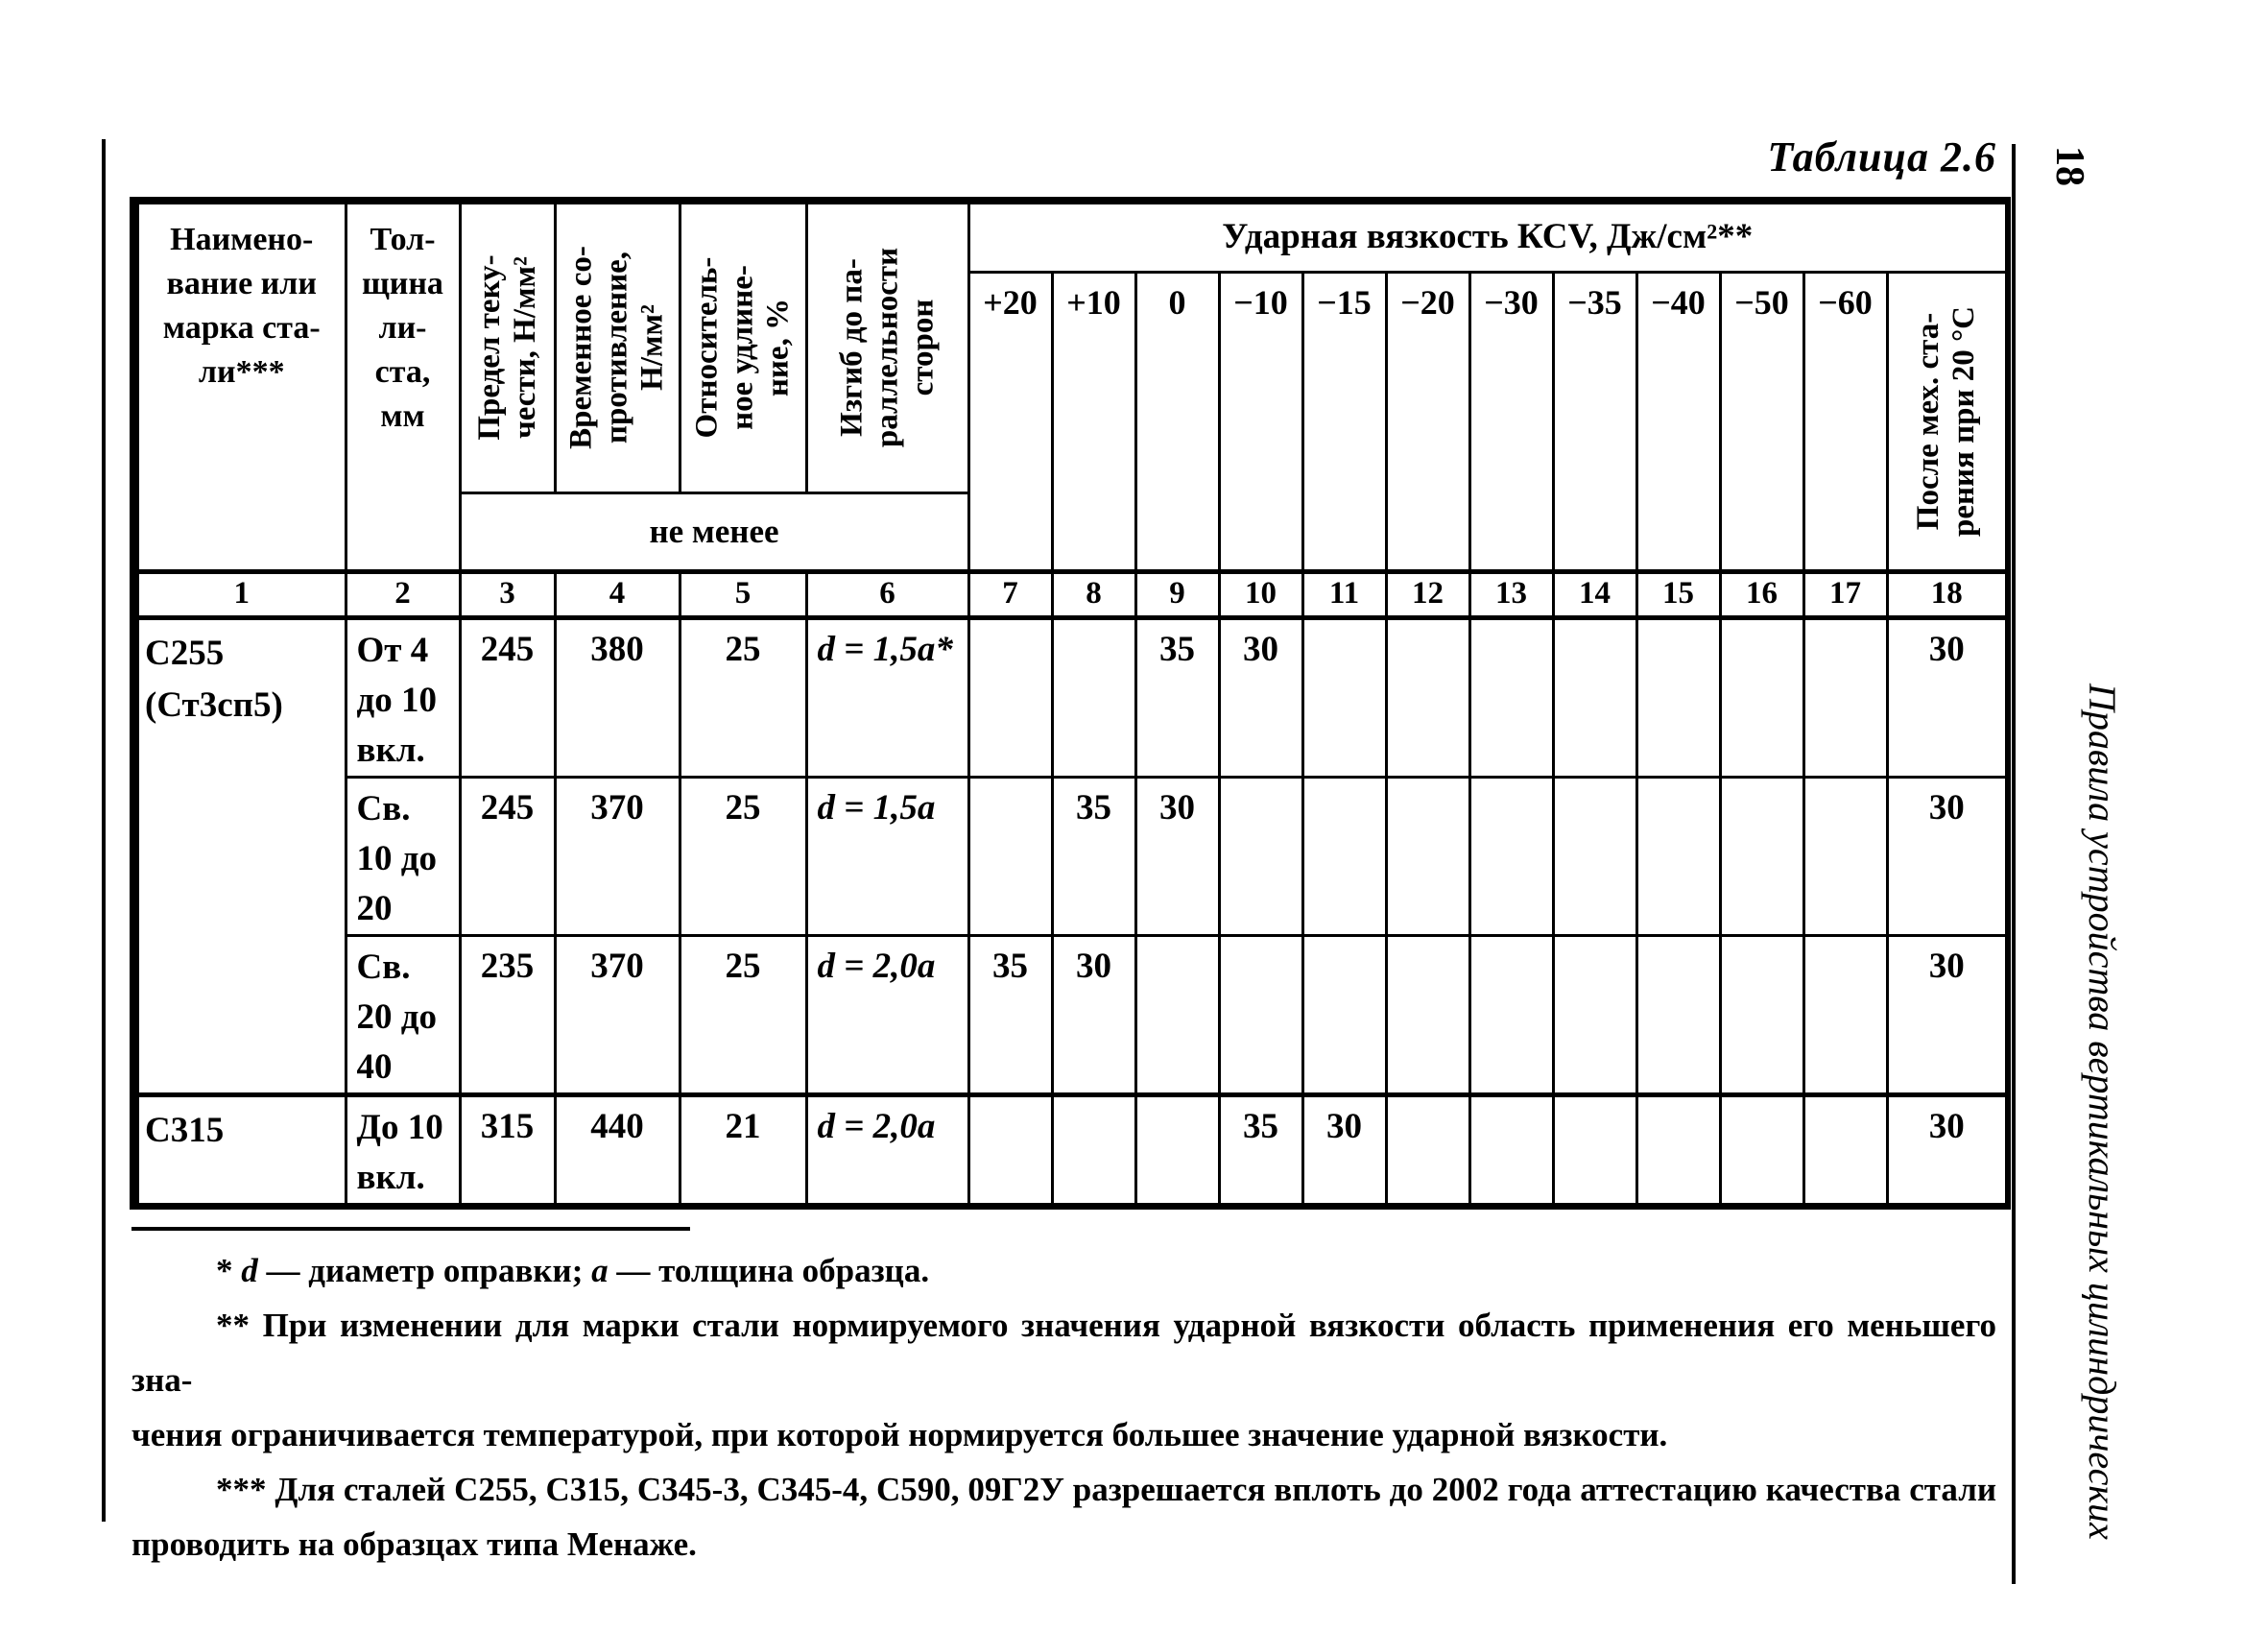 The image size is (2268, 1632). Describe the element at coordinates (1093, 422) in the screenshot. I see `header-temp: +10` at that location.